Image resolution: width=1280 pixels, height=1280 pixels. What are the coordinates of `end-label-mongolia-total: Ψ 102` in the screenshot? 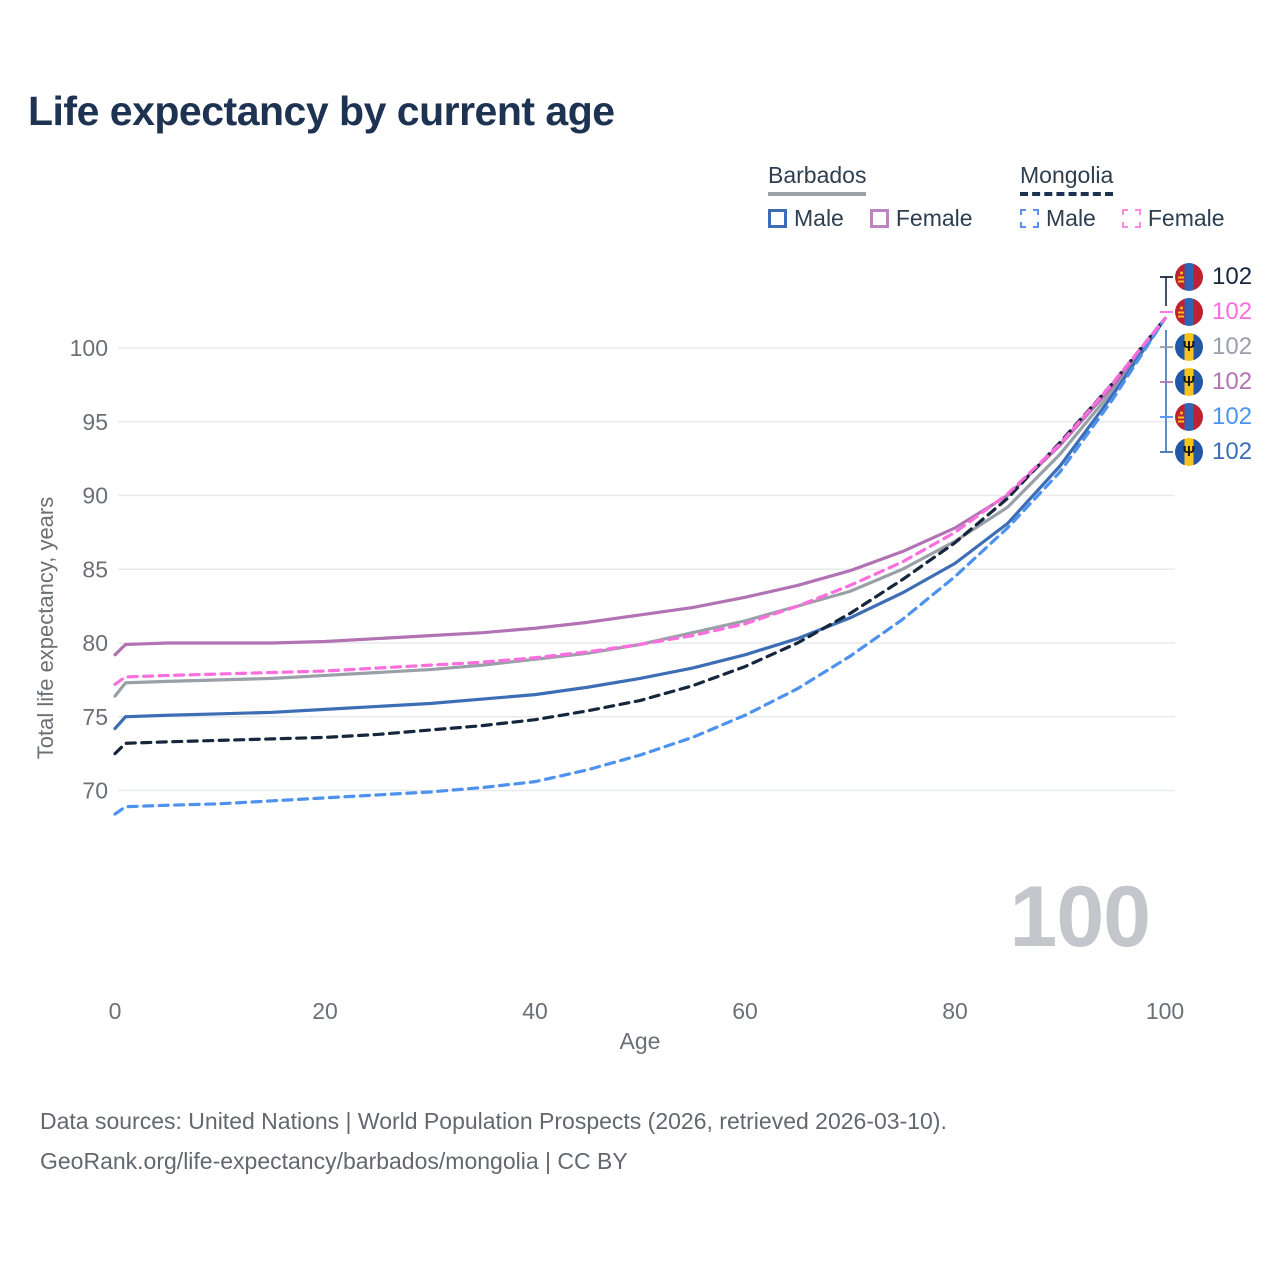 It's located at (1213, 277).